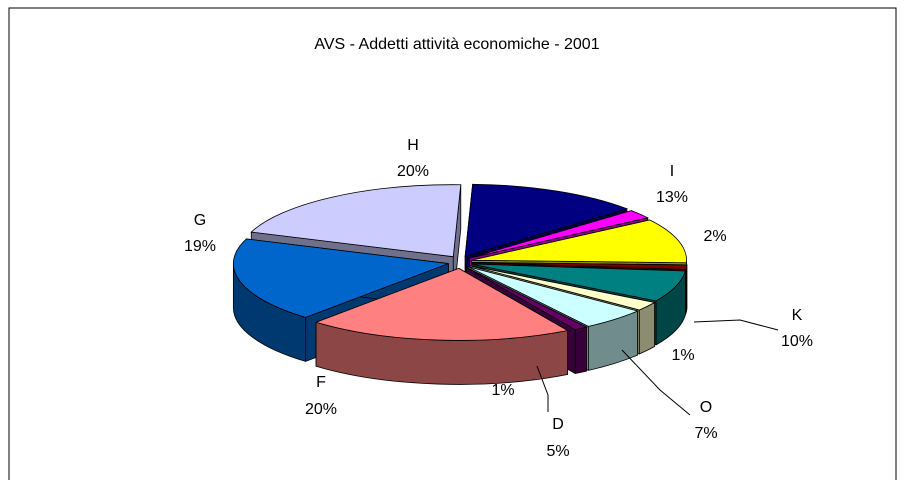  What do you see at coordinates (672, 197) in the screenshot?
I see `value-label: 13%` at bounding box center [672, 197].